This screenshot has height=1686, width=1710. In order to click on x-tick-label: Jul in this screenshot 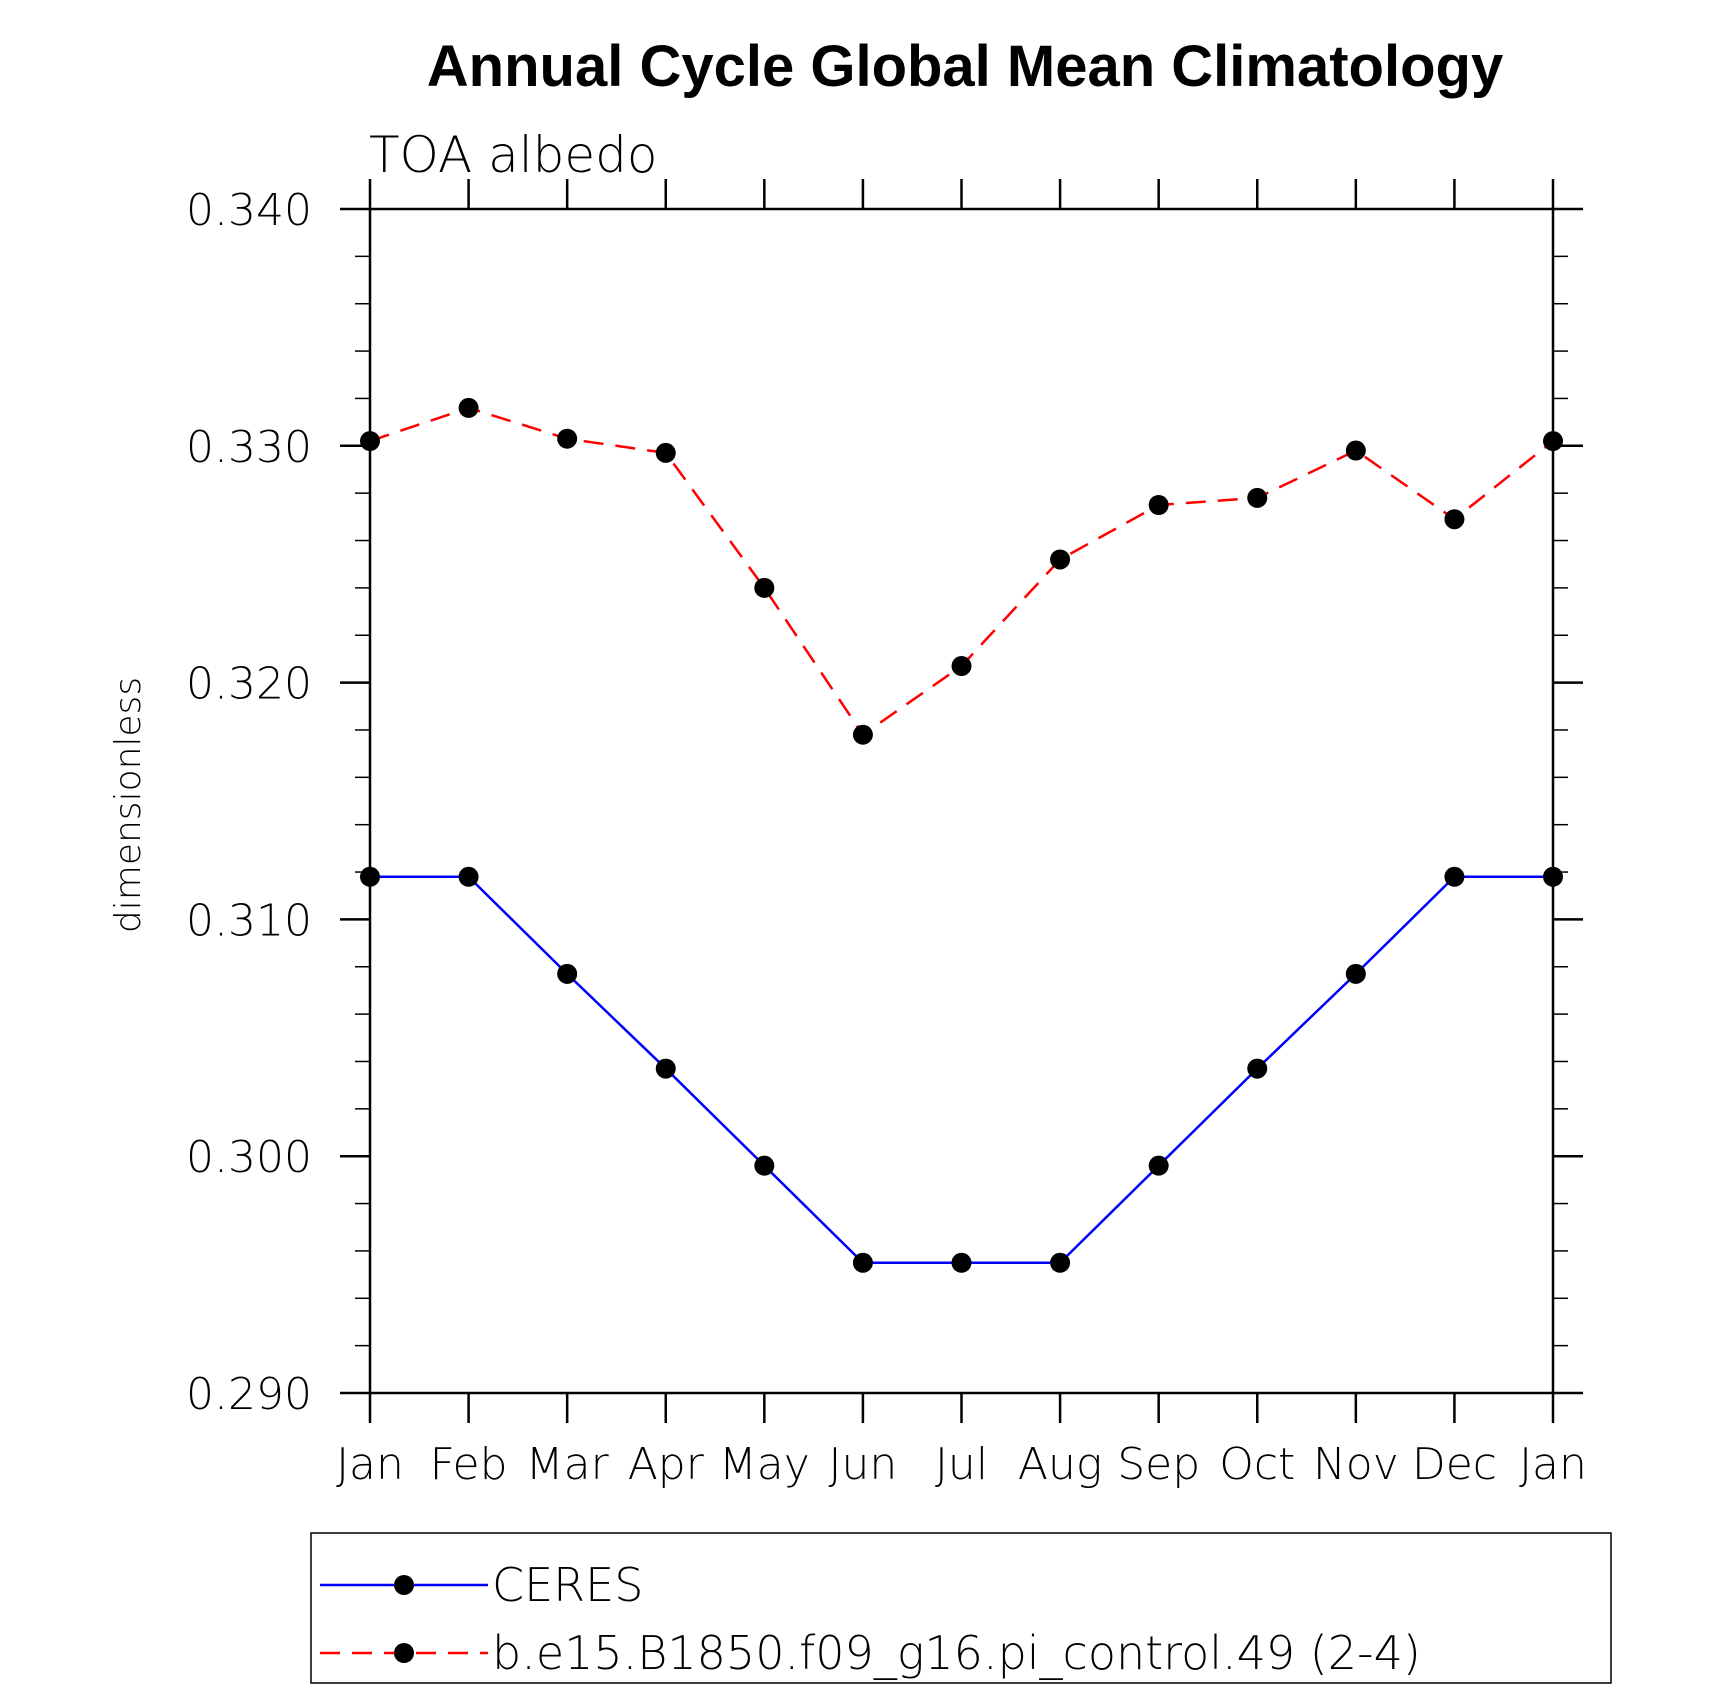, I will do `click(961, 1464)`.